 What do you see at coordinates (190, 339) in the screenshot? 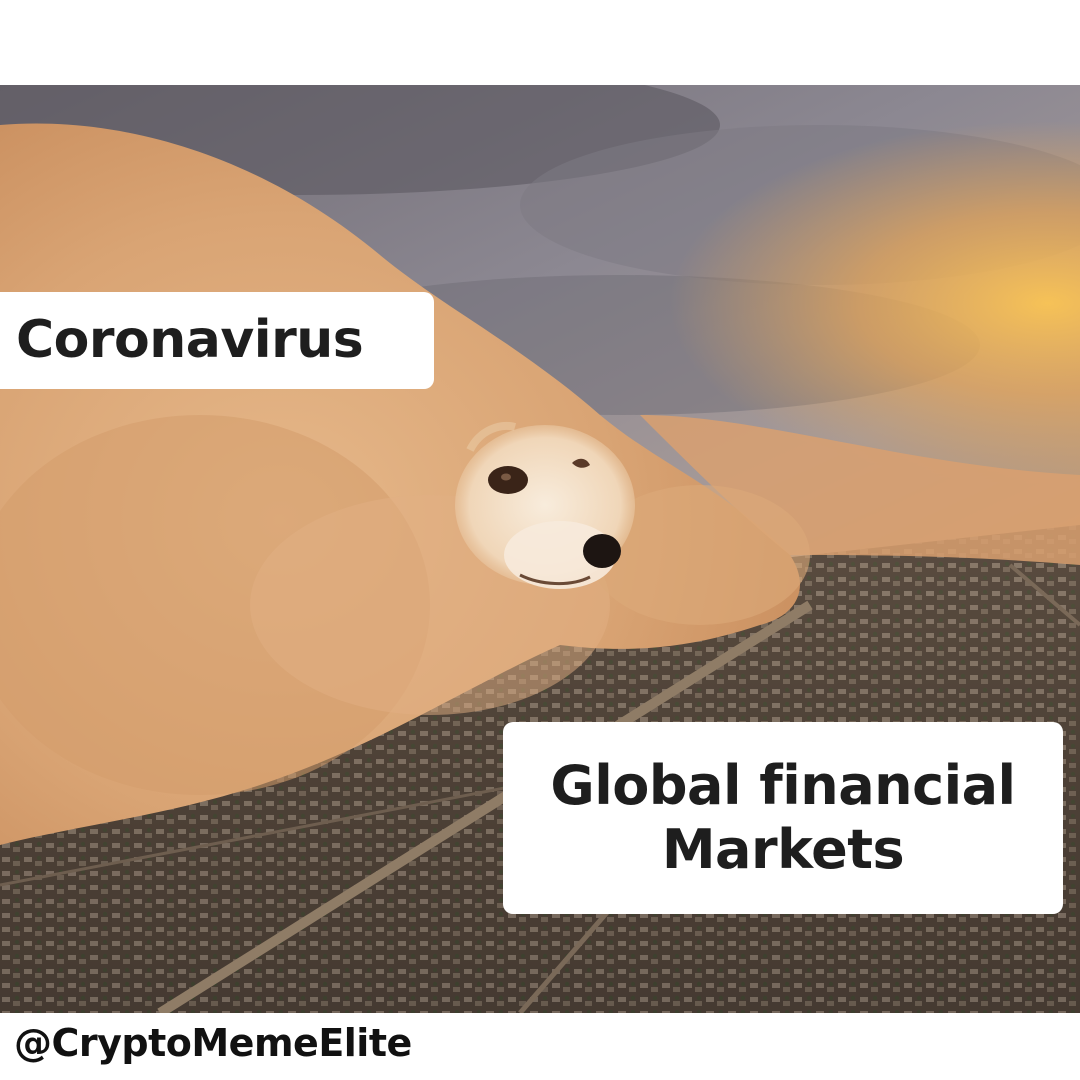
I see `top-caption-text: Coronavirus` at bounding box center [190, 339].